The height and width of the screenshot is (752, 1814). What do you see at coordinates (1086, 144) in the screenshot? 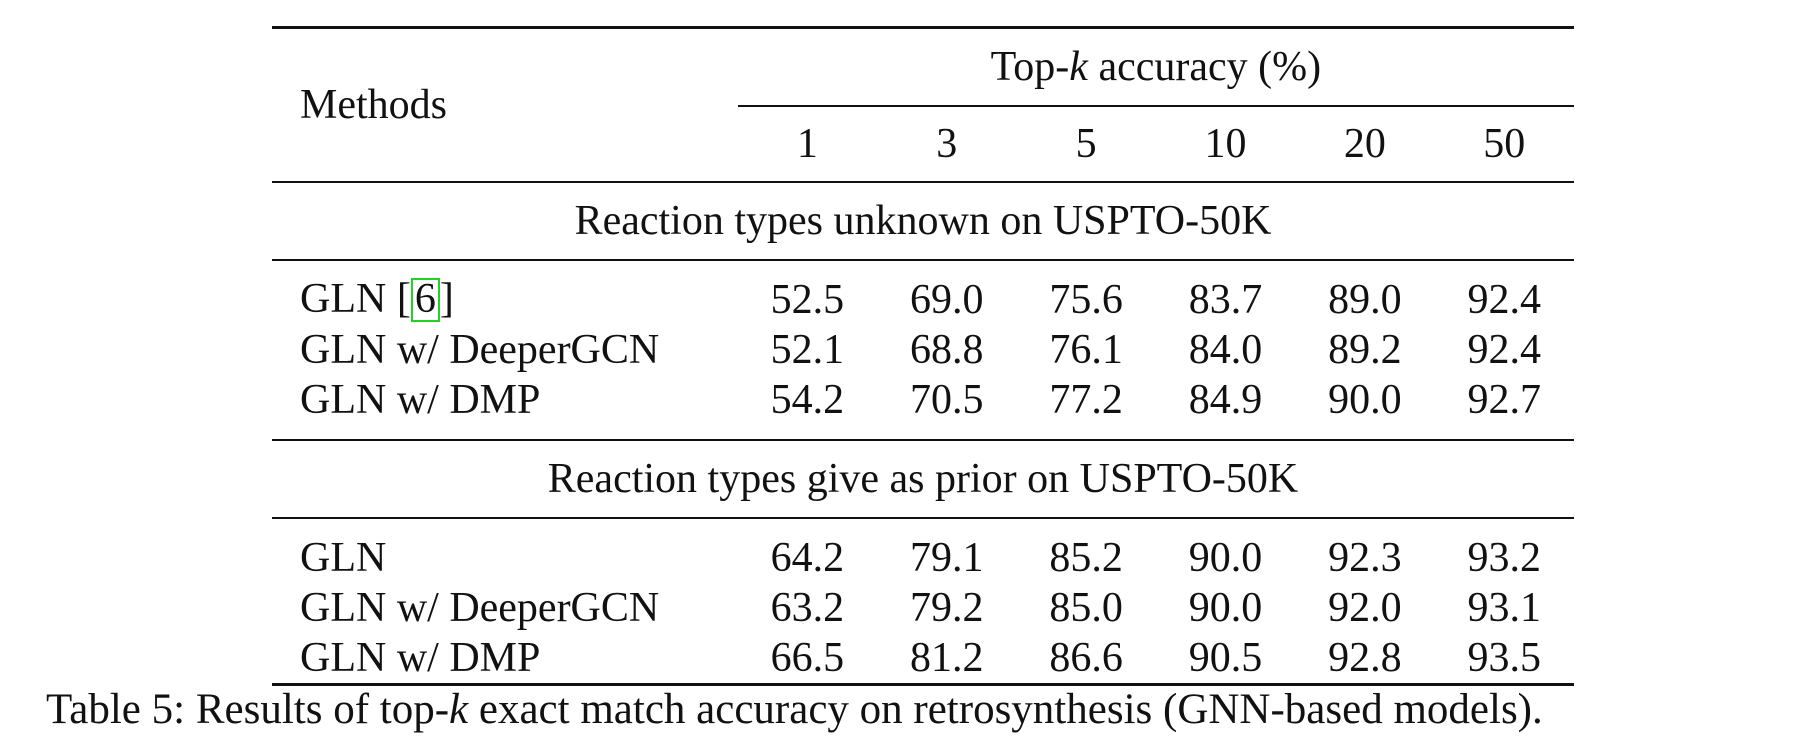
I see `k-header-5: 5` at bounding box center [1086, 144].